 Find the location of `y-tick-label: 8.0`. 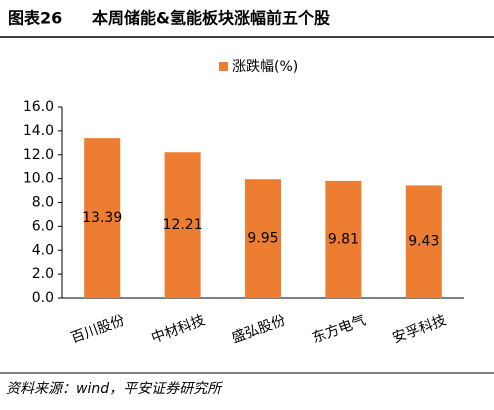

y-tick-label: 8.0 is located at coordinates (43, 203).